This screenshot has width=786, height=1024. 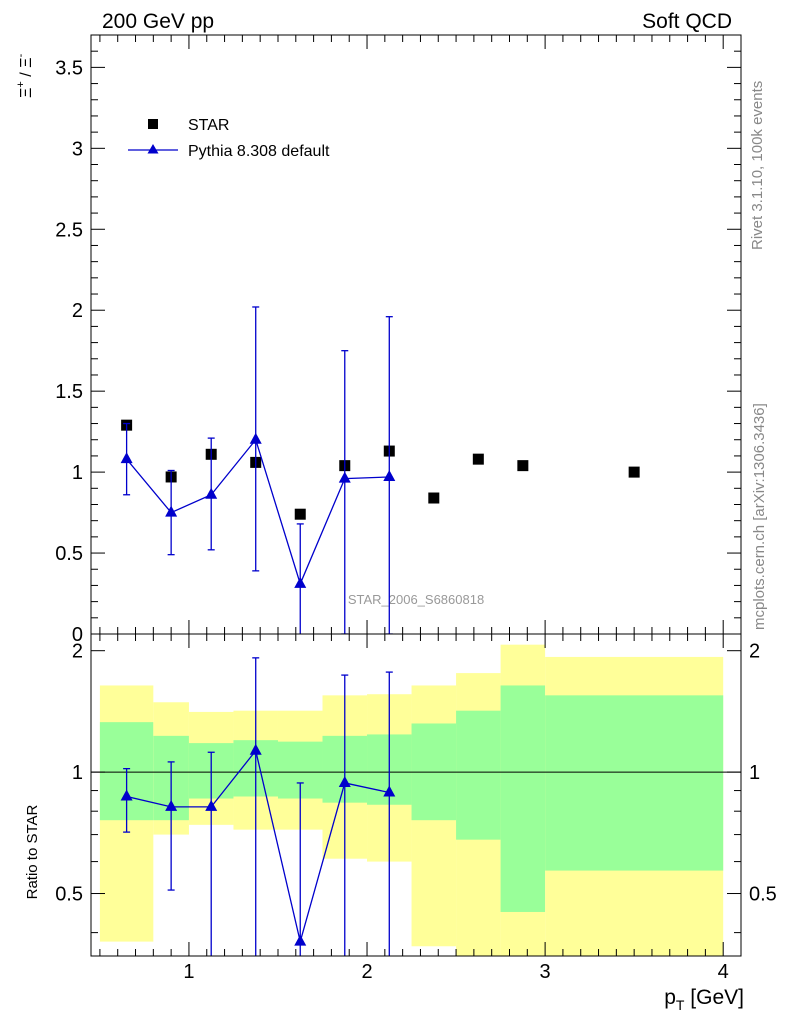 I want to click on rivet-label: Rivet 3.1.10, 100k events, so click(x=757, y=165).